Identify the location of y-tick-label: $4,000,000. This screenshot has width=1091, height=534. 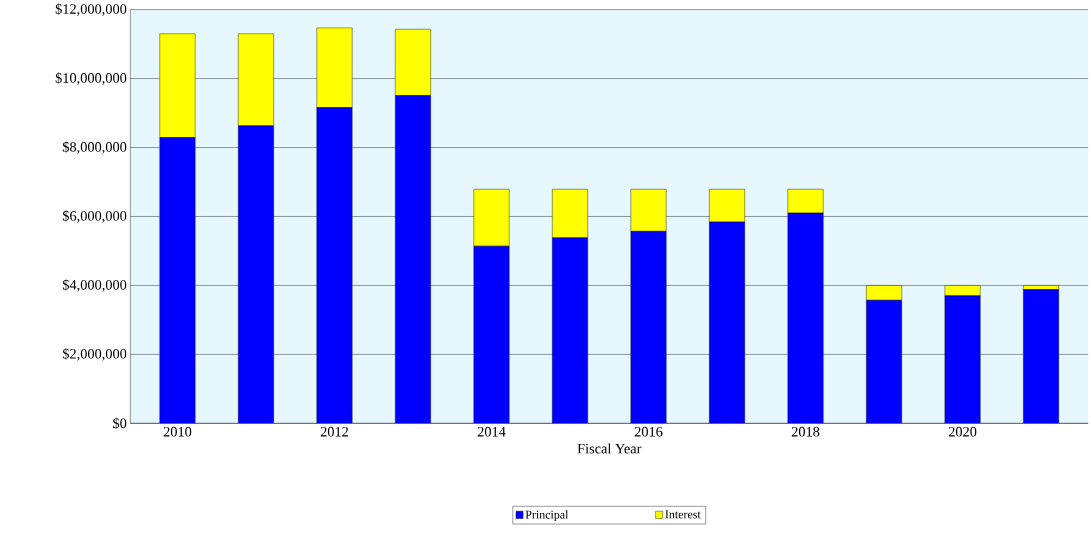
(94, 285).